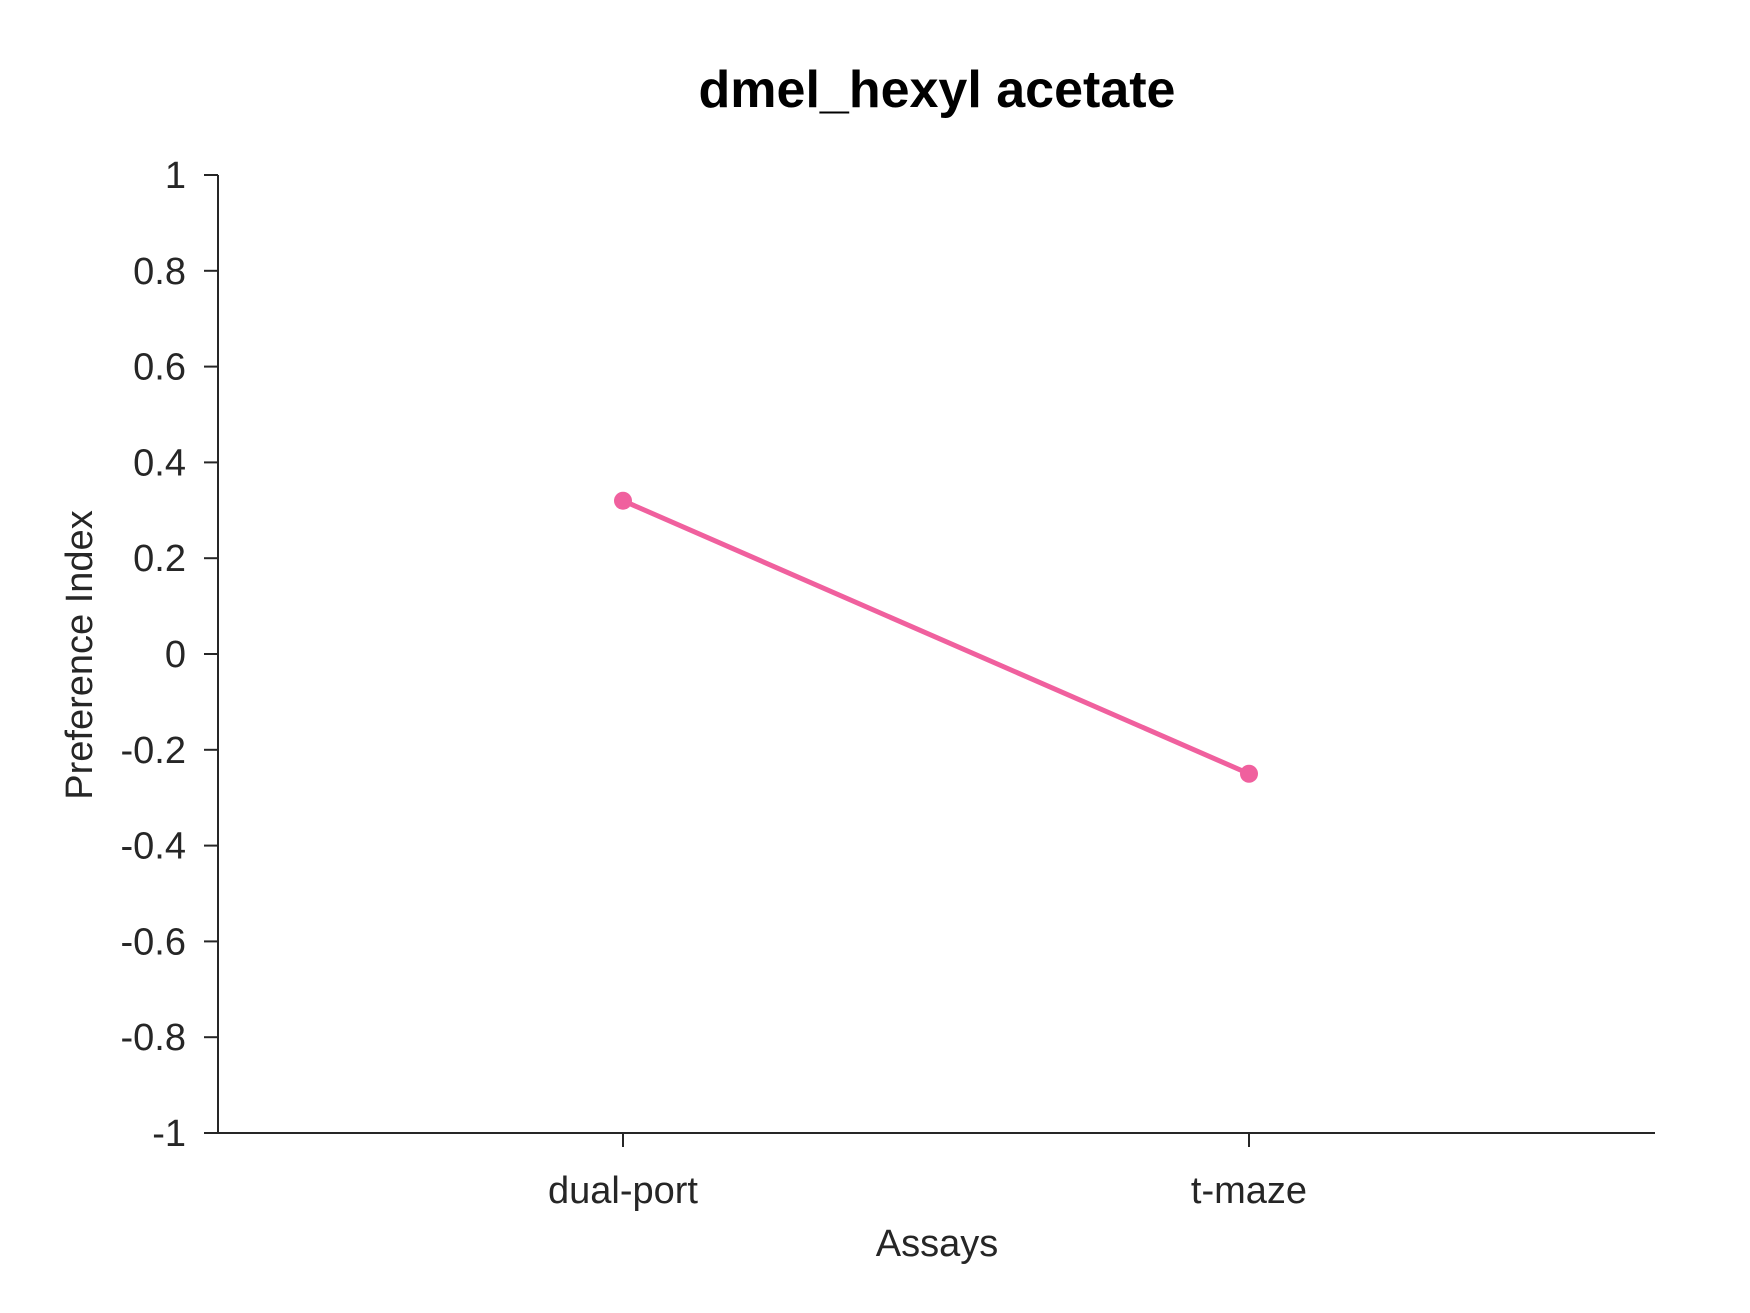  I want to click on x-tick-label: dual-port, so click(623, 1191).